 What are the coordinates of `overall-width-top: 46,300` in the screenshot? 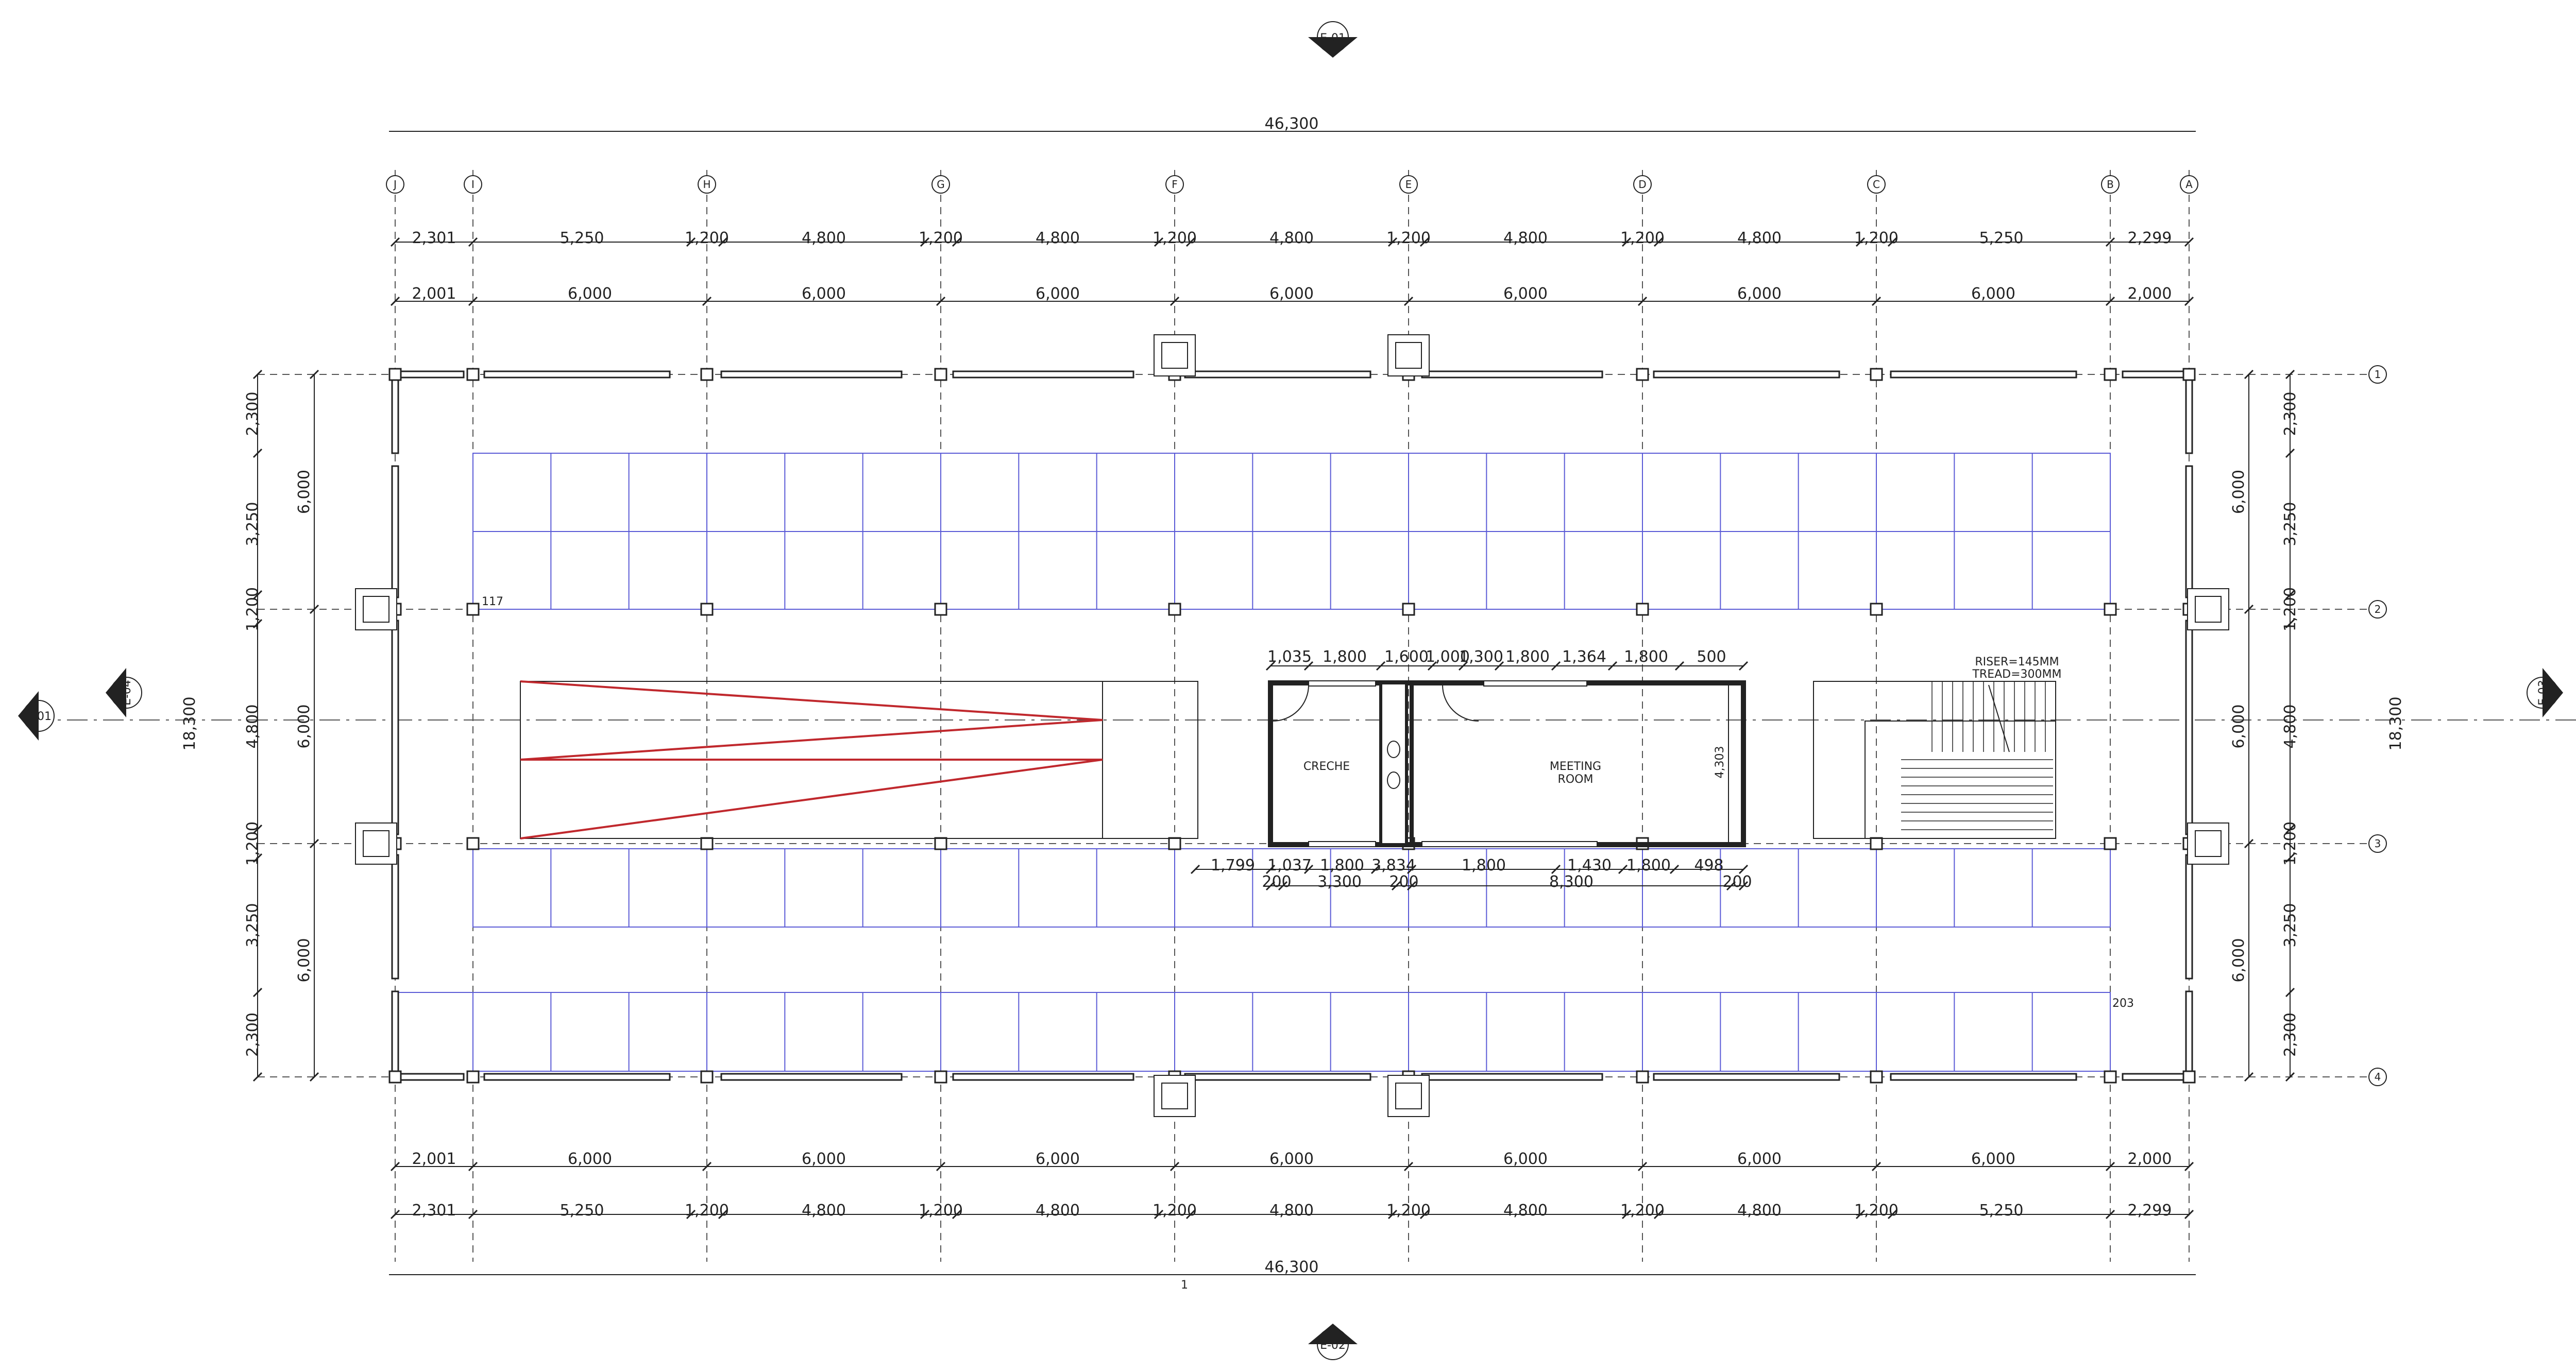 It's located at (1292, 124).